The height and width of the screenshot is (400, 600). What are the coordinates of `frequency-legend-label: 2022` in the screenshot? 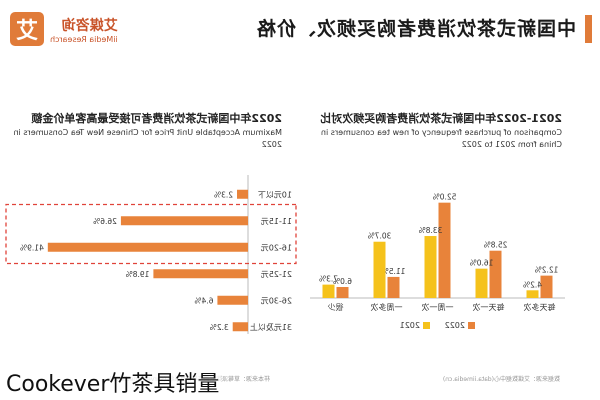 It's located at (455, 325).